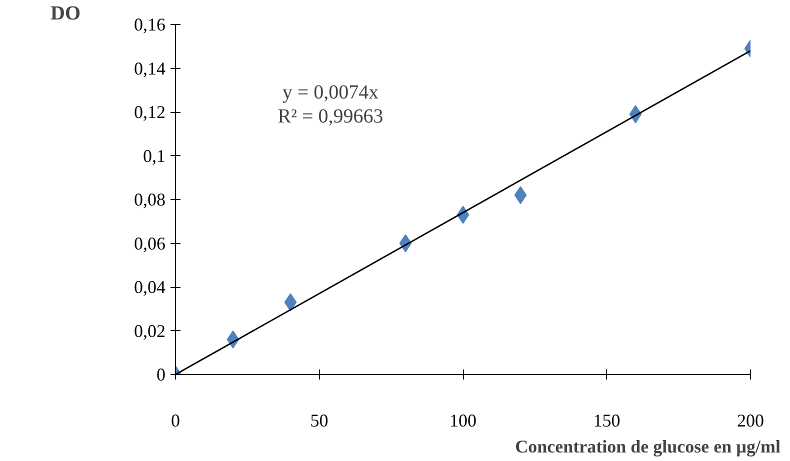  I want to click on x-tick-label: 150, so click(606, 420).